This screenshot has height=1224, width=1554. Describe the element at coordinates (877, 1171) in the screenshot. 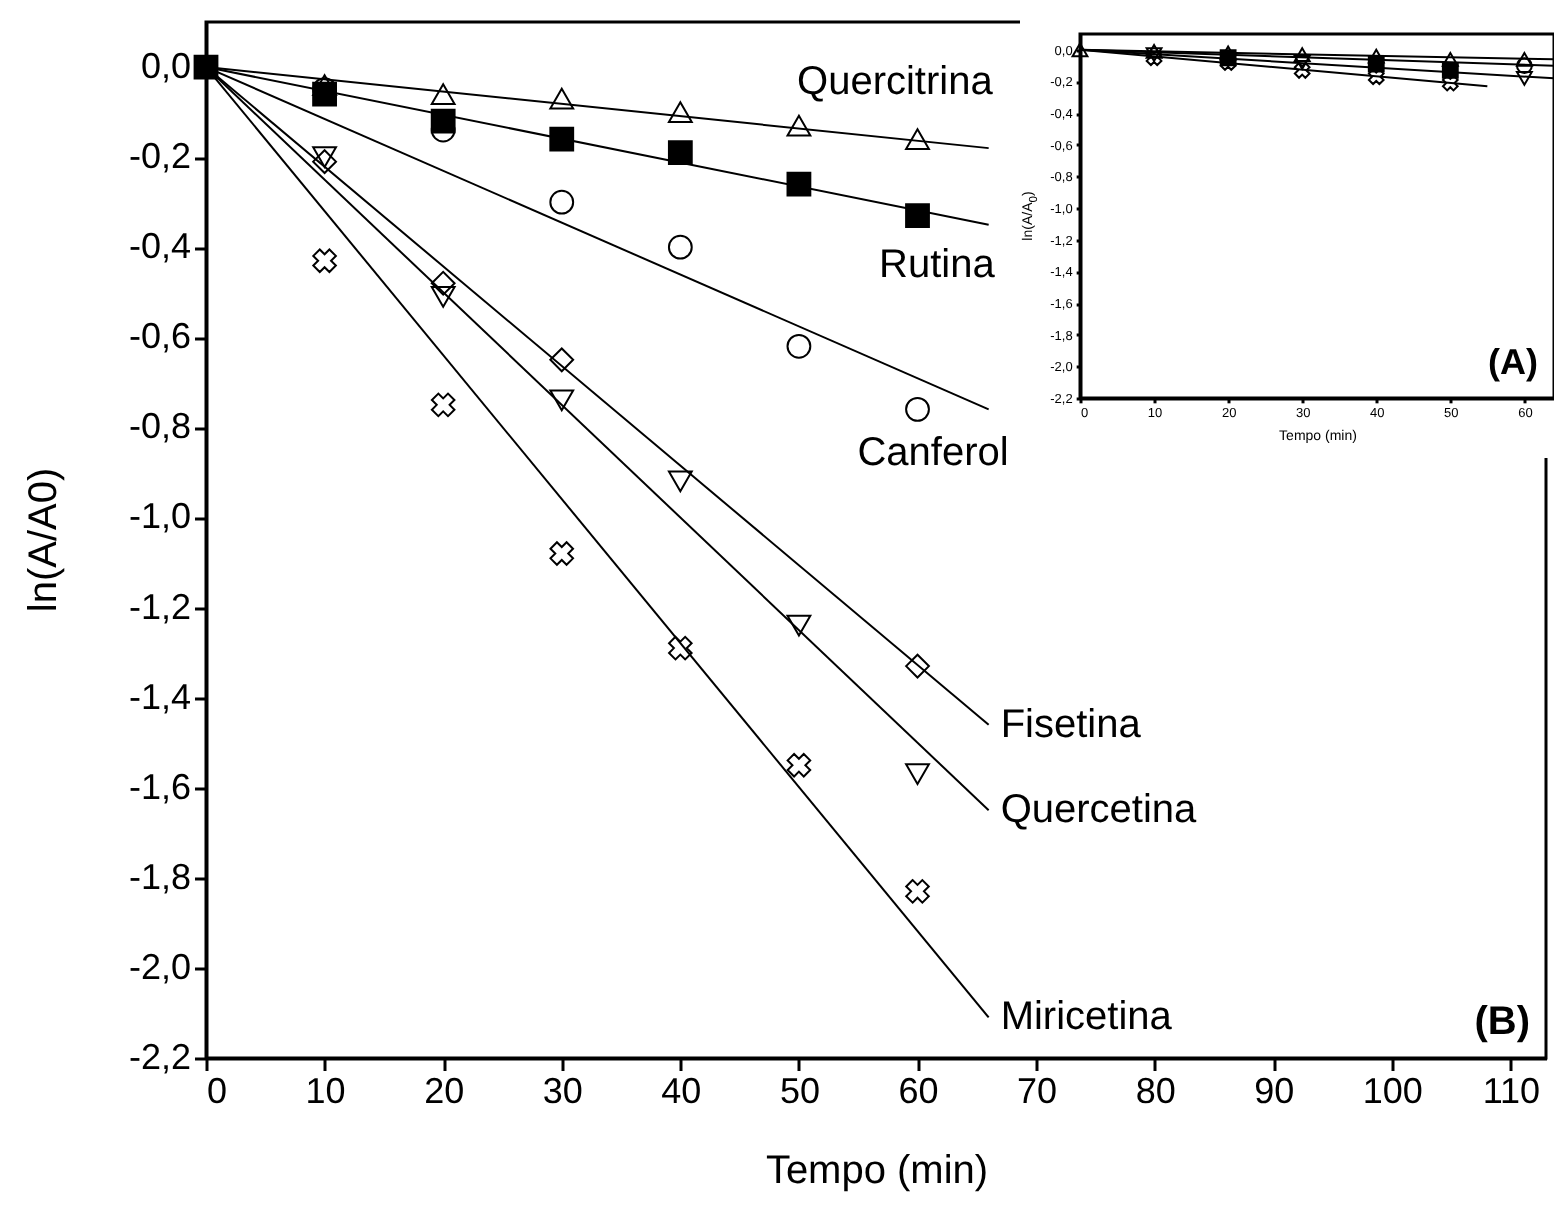

I see `x-axis-title: Tempo (min)` at that location.